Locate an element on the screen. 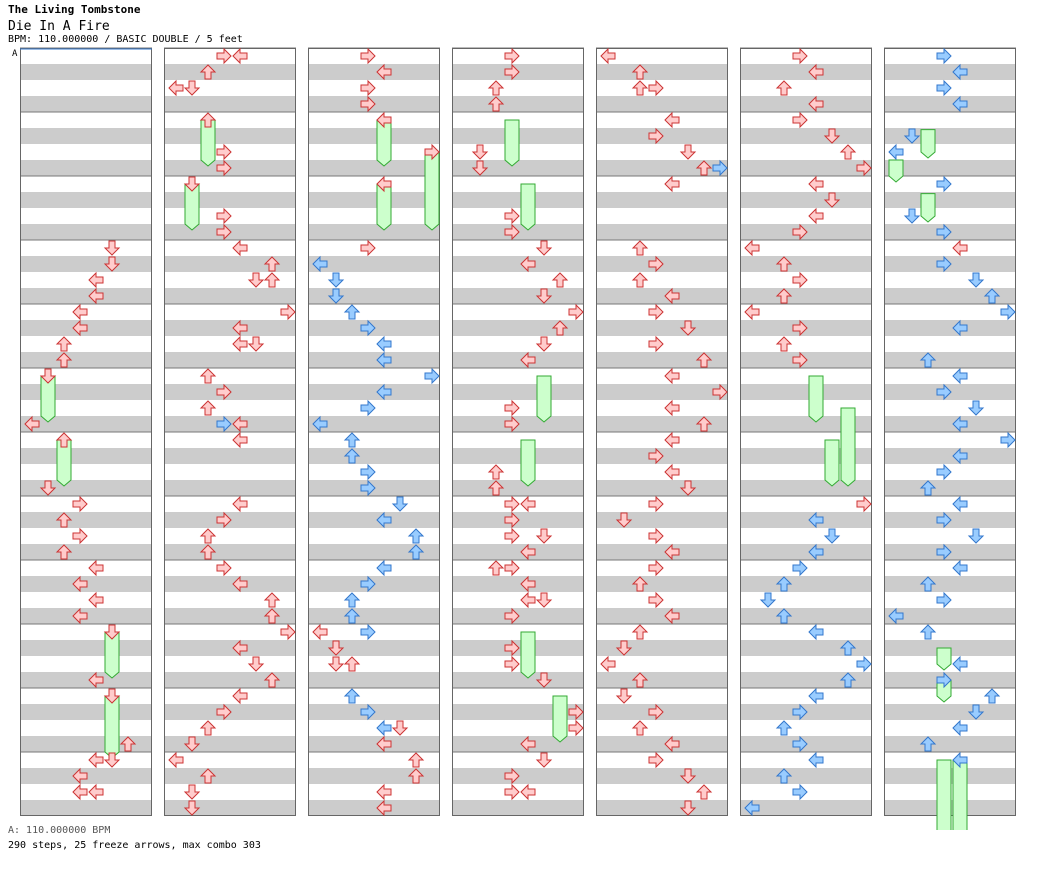 Image resolution: width=1040 pixels, height=876 pixels. bpm-note: A: 110.000000 BPM is located at coordinates (59, 830).